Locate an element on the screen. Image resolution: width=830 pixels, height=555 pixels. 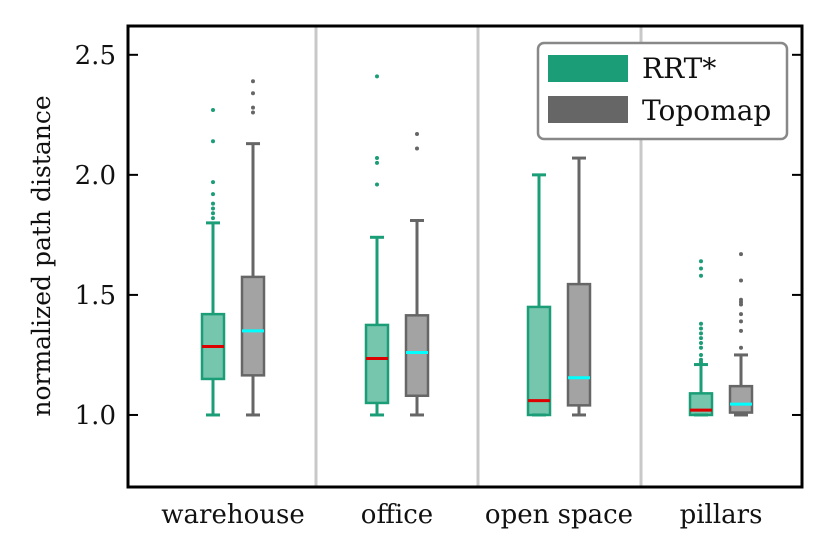
x-tick-label: open space is located at coordinates (559, 515).